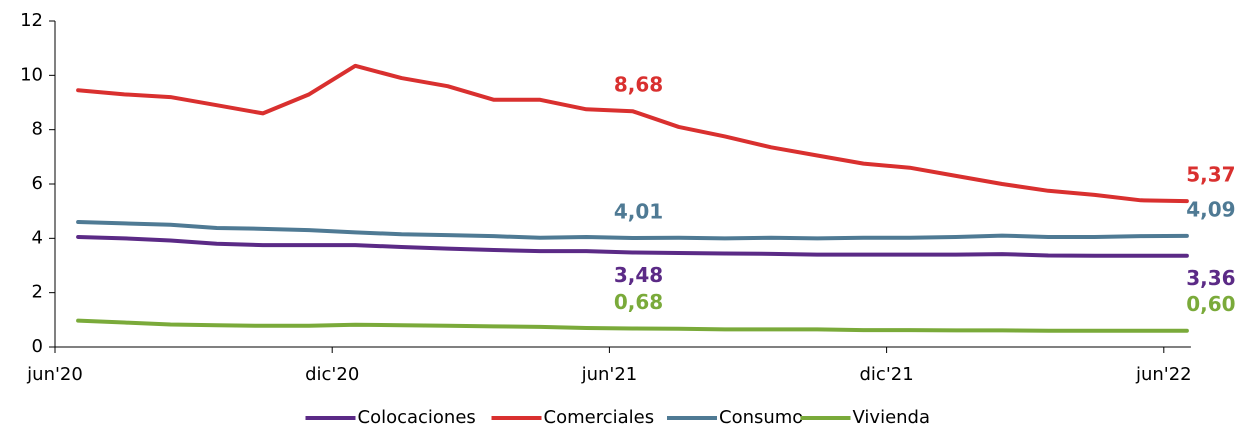 The height and width of the screenshot is (434, 1250). Describe the element at coordinates (37, 237) in the screenshot. I see `y-tick-label: 4` at that location.